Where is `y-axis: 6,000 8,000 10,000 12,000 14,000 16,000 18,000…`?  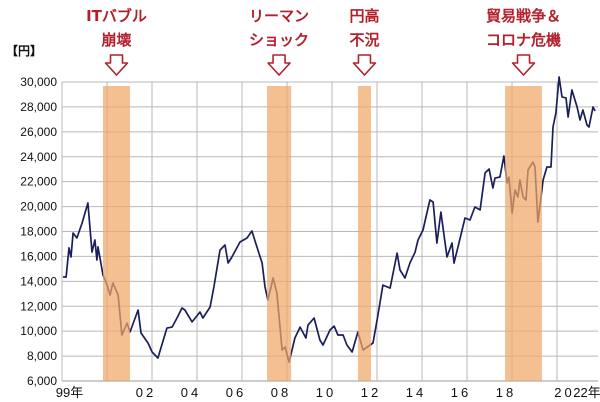 y-axis: 6,000 8,000 10,000 12,000 14,000 16,000 18,000… is located at coordinates (38, 231).